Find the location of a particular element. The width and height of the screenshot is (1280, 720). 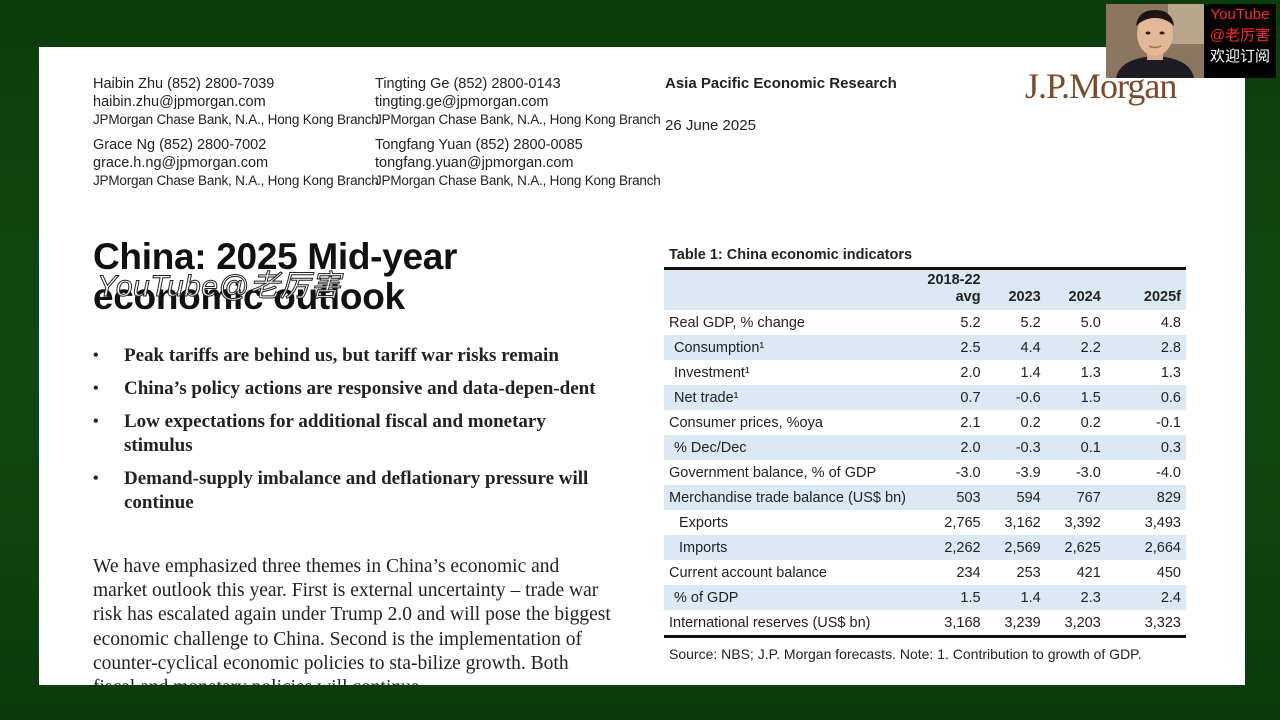

research-label: Asia Pacific Economic Research is located at coordinates (781, 83).